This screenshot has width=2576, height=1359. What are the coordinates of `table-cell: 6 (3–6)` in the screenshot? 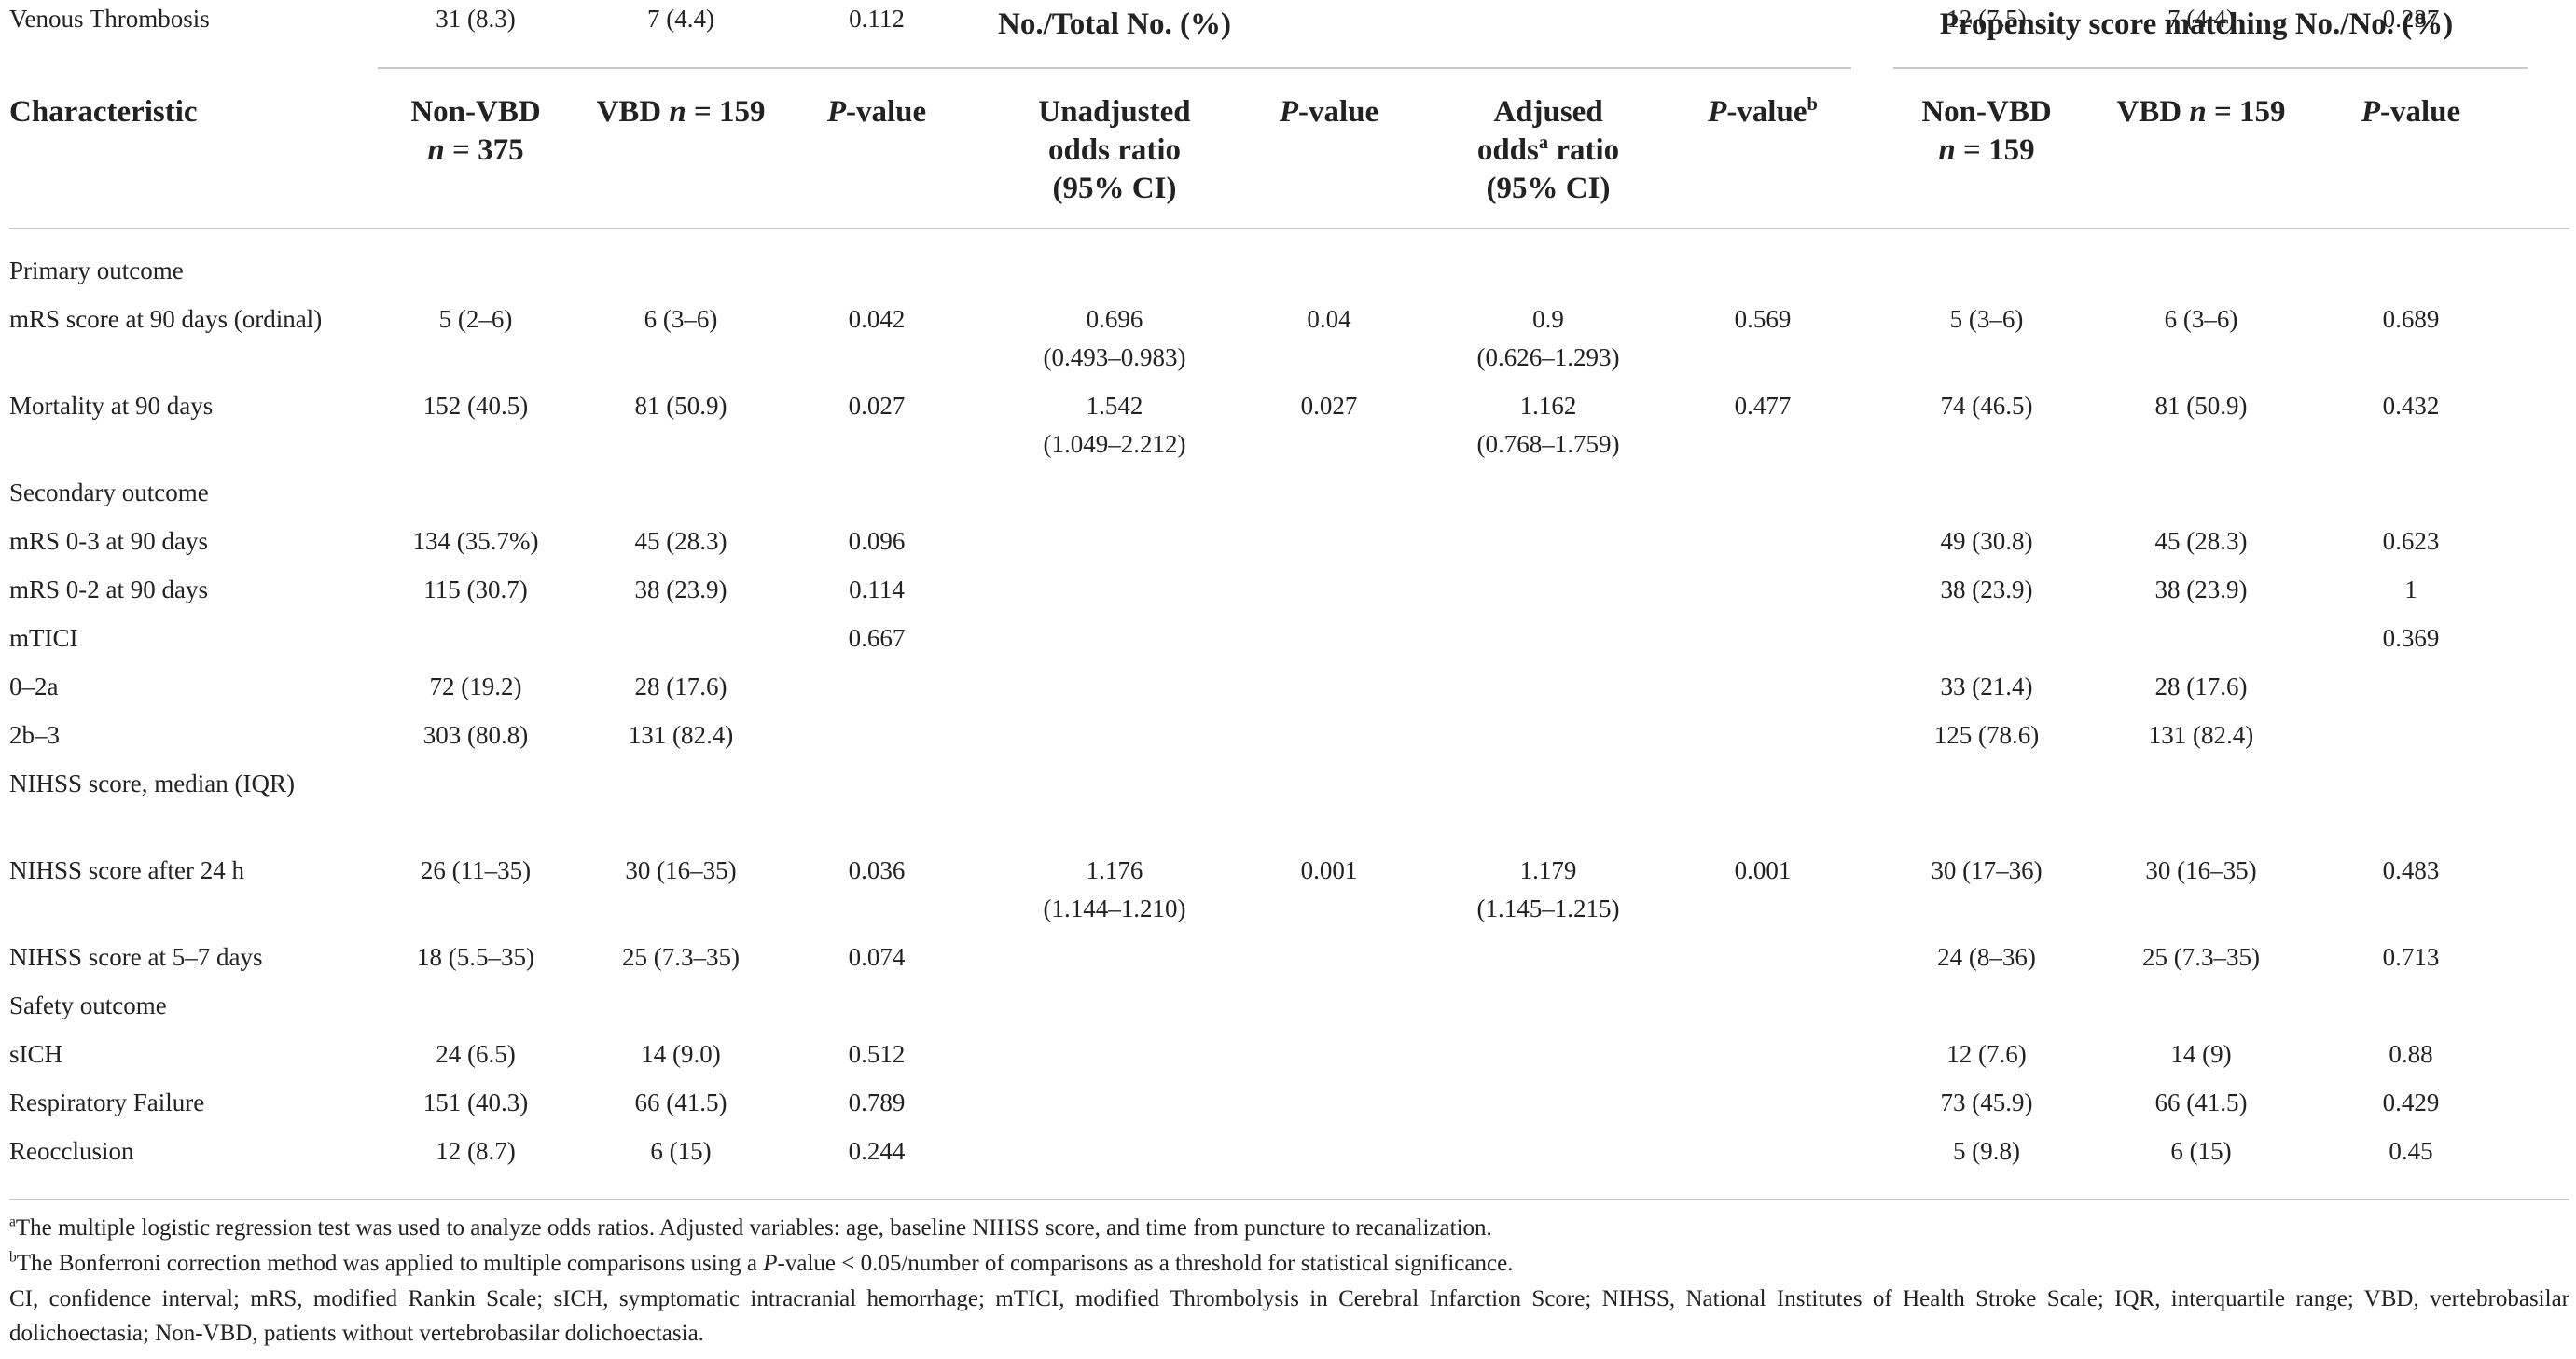 It's located at (2201, 319).